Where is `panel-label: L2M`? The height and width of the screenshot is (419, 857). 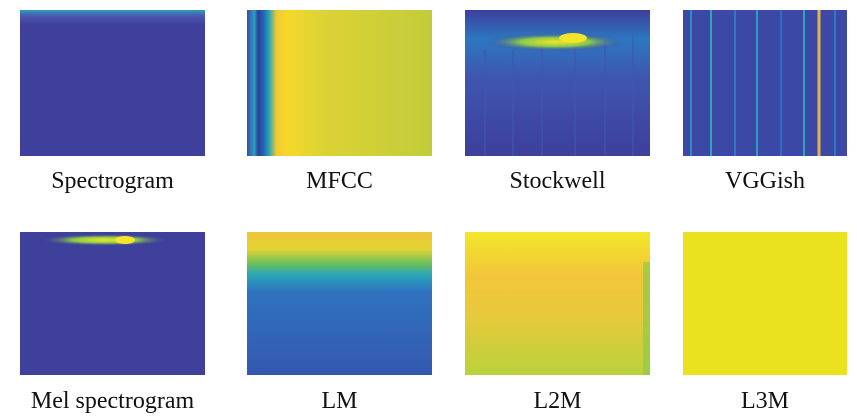
panel-label: L2M is located at coordinates (557, 401).